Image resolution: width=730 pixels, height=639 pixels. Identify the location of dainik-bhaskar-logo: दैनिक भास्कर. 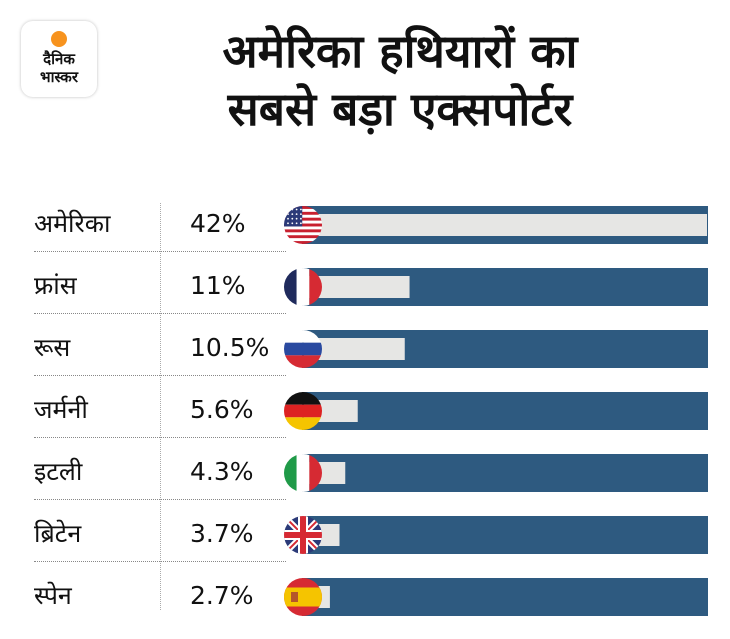
(59, 59).